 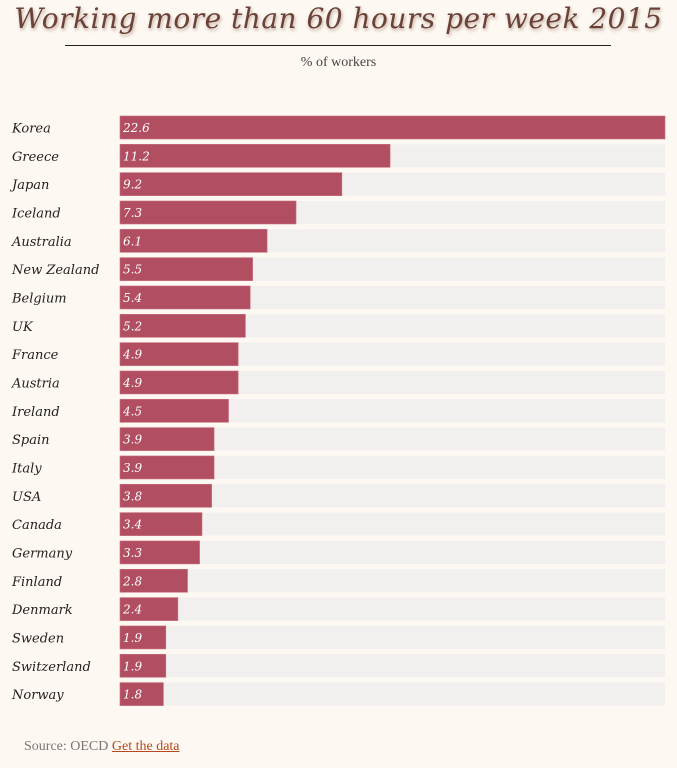 I want to click on category-label: Denmark, so click(x=42, y=610).